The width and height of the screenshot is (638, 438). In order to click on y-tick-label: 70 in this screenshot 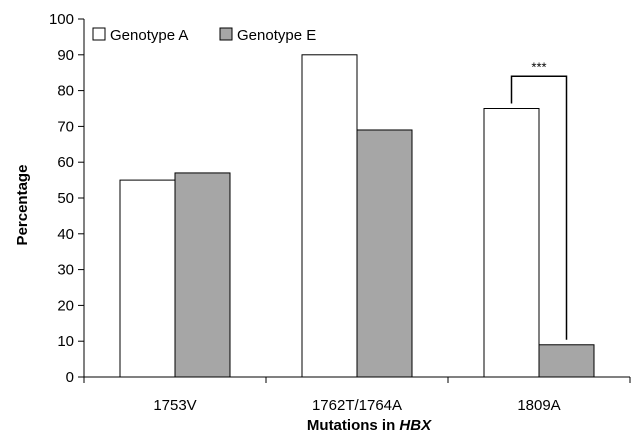, I will do `click(65, 126)`.